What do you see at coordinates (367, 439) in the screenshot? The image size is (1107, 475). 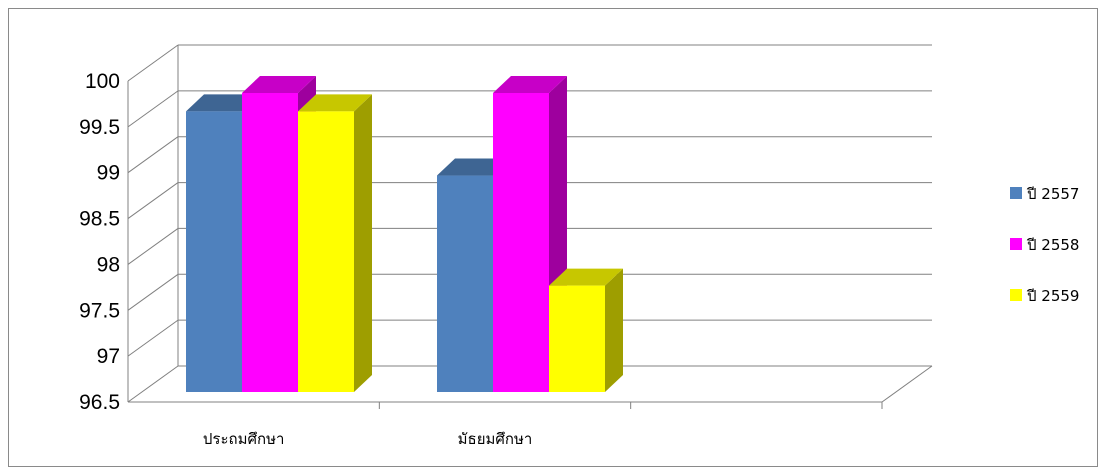 I see `x-axis-ticks: ประถมศึกษา มัธยมศึกษา` at bounding box center [367, 439].